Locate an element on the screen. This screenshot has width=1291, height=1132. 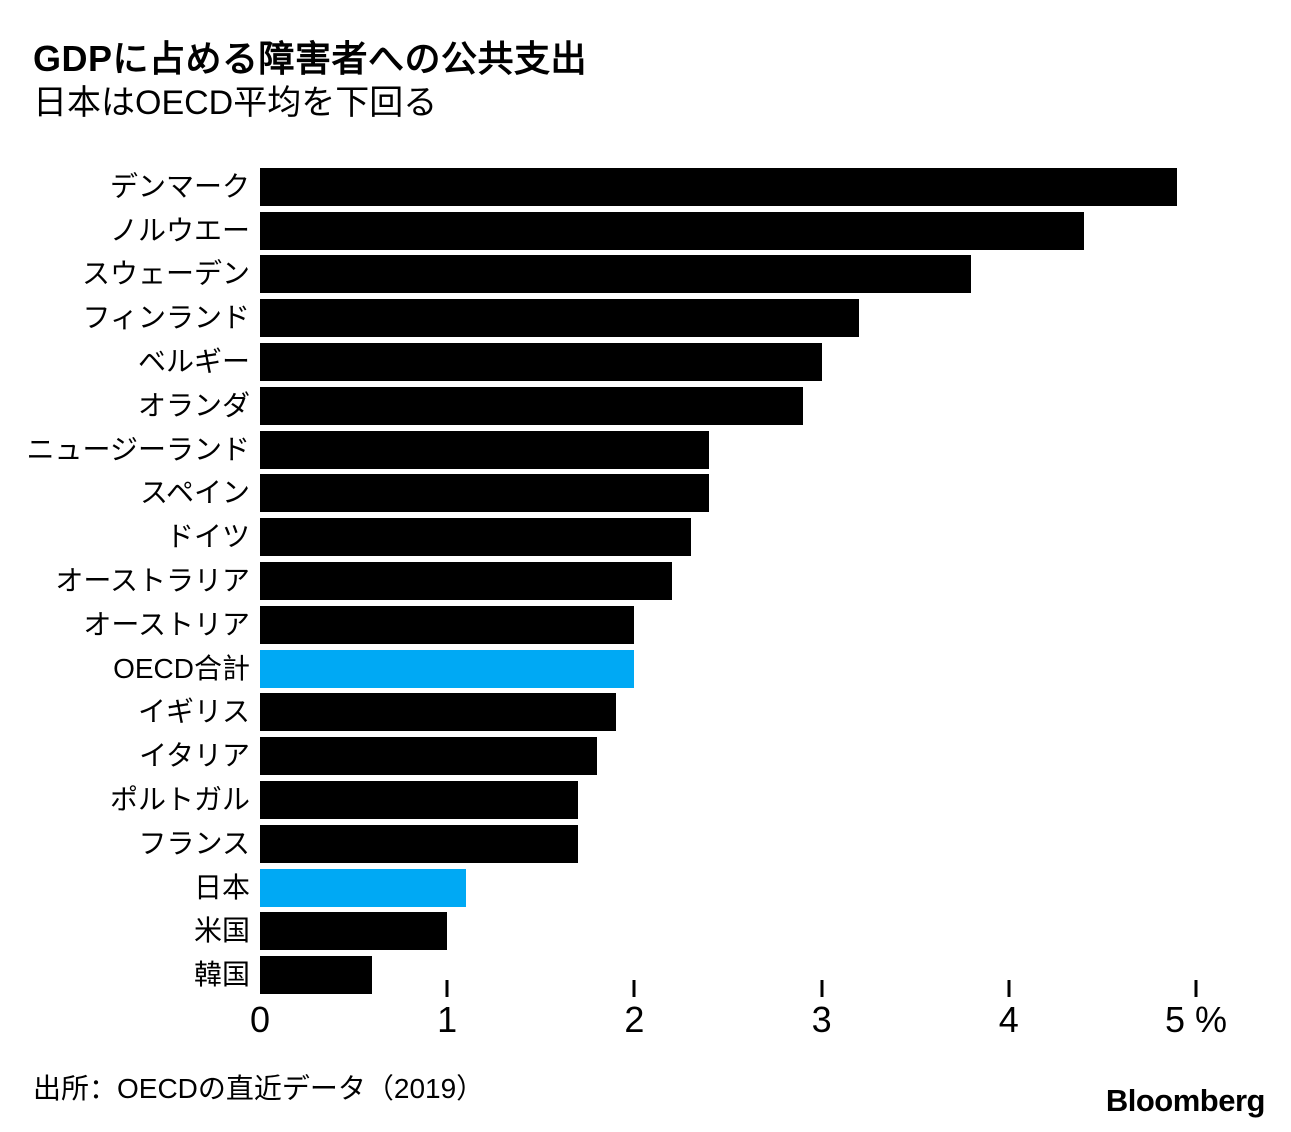
chart-title: GDPに占める障害者への公共支出 is located at coordinates (310, 58).